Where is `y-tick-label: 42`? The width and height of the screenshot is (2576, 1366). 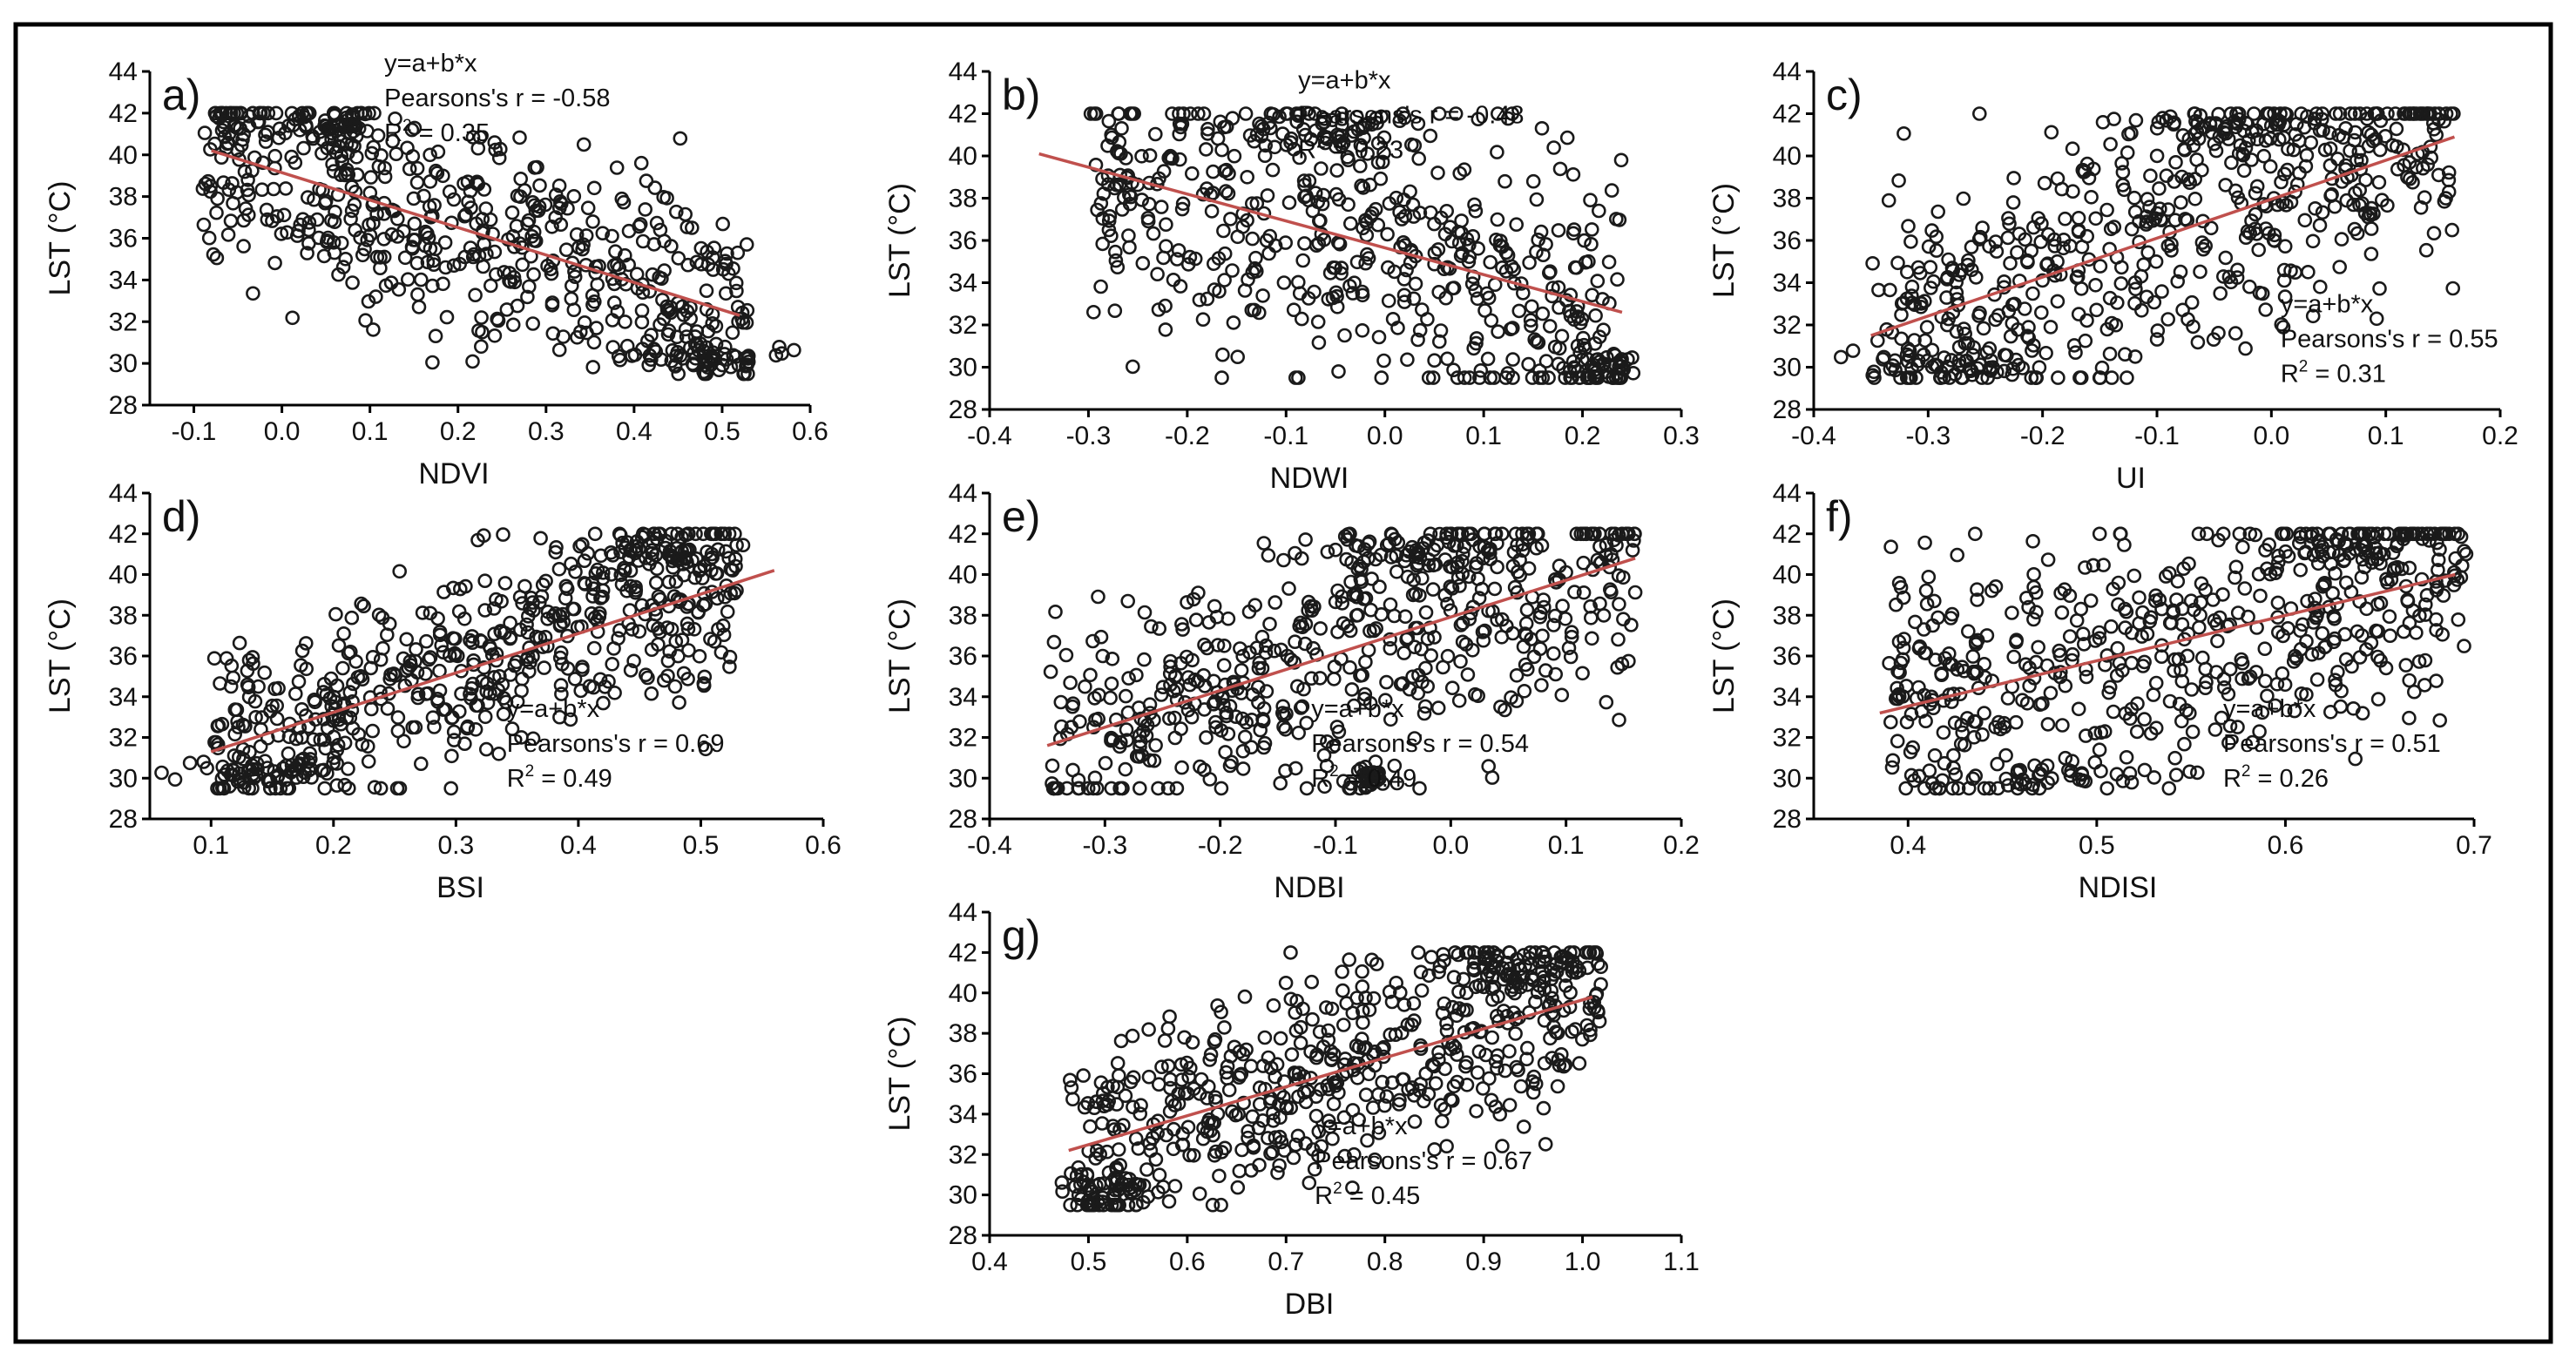 y-tick-label: 42 is located at coordinates (1787, 534).